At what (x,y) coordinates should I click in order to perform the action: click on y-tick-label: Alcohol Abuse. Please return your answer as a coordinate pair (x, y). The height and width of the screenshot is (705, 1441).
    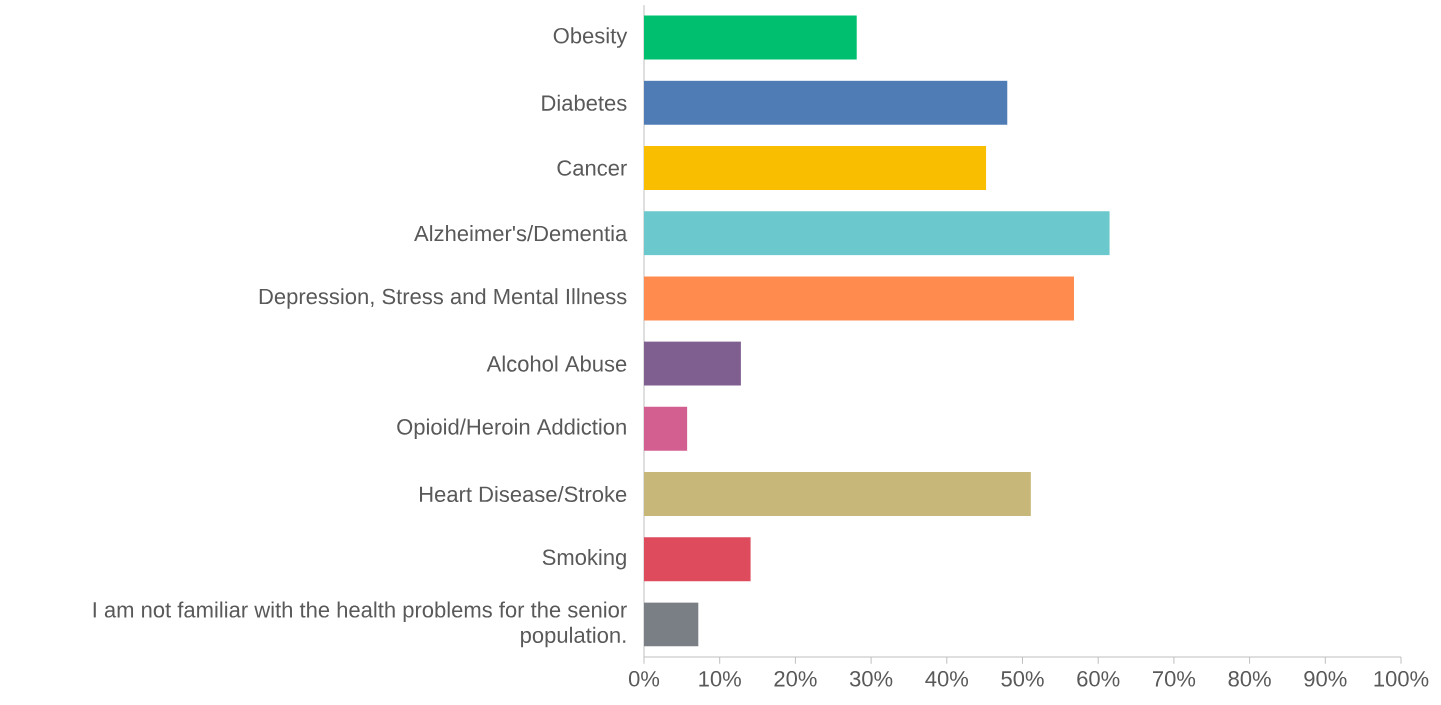
    Looking at the image, I should click on (556, 363).